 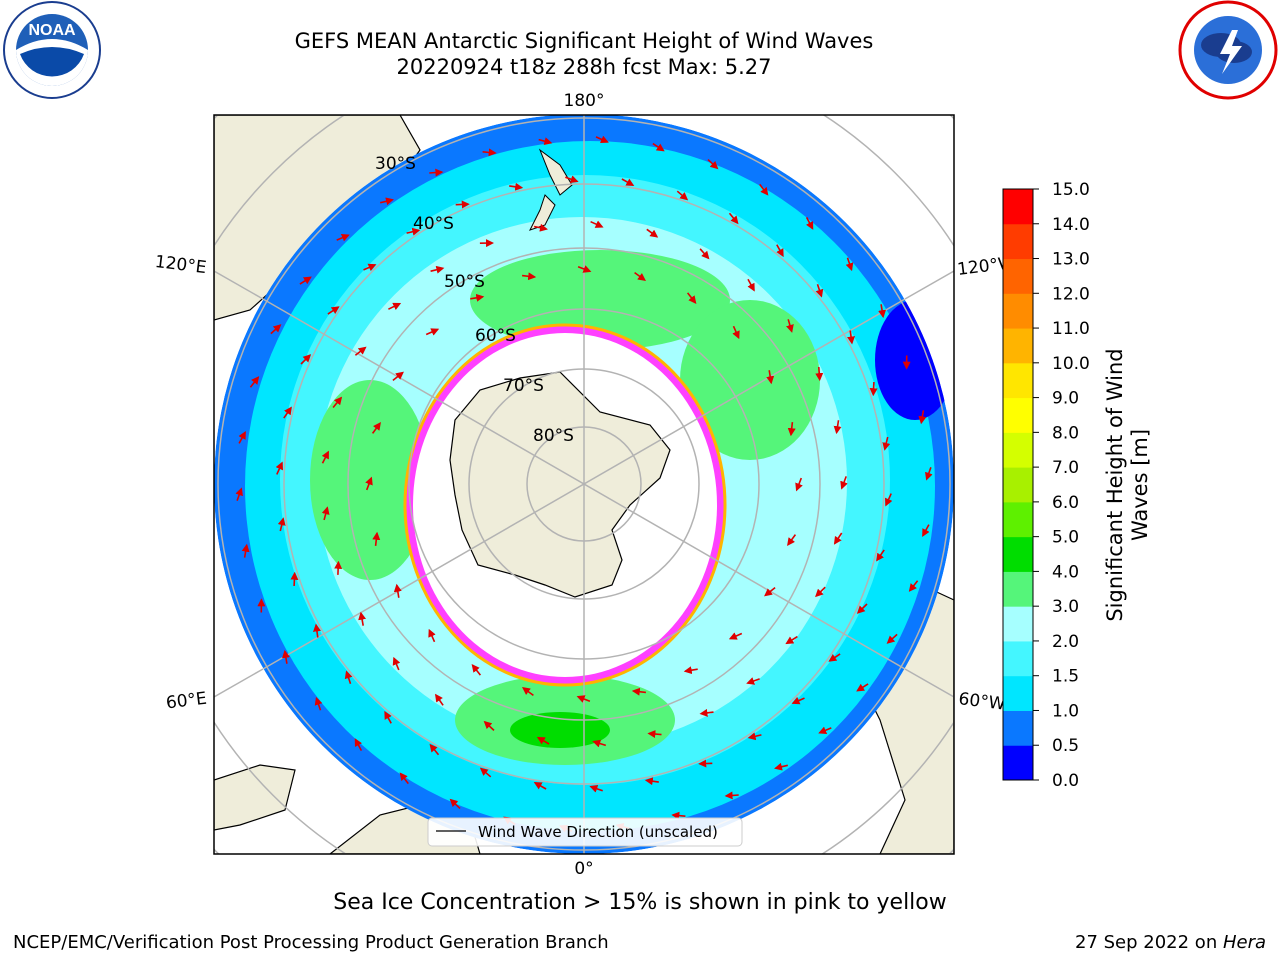 What do you see at coordinates (52, 30) in the screenshot?
I see `noaa-logo-text: NOAA` at bounding box center [52, 30].